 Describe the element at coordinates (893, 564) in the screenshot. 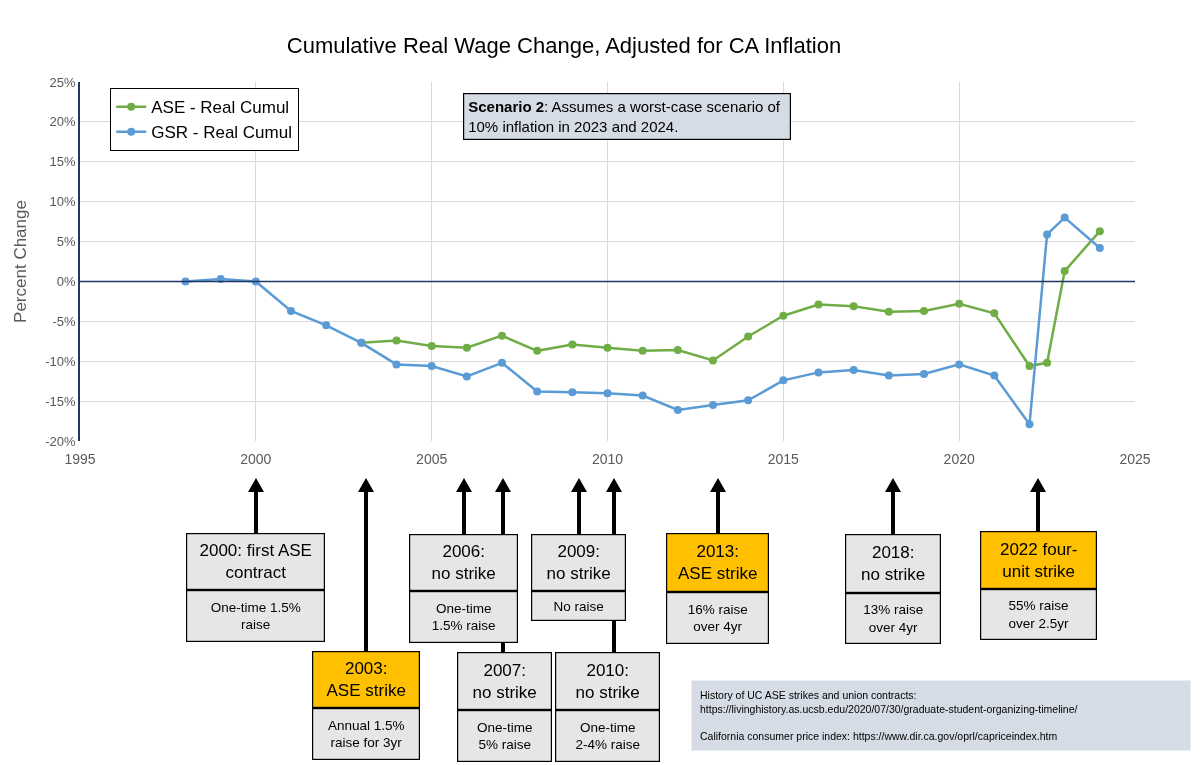

I see `text: 2018: no strike` at that location.